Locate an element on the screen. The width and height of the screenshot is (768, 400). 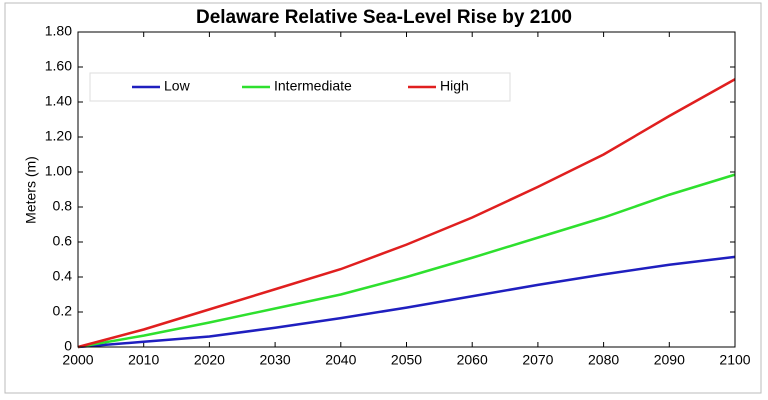
x-tick-label: 2050 is located at coordinates (406, 360).